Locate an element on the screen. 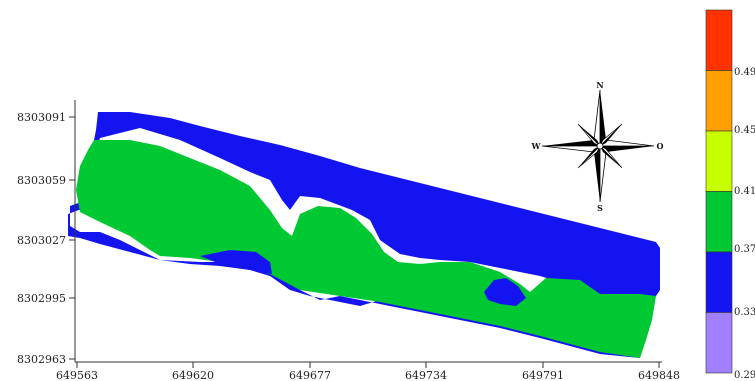 Image resolution: width=755 pixels, height=381 pixels. y-tick-label: 8302995 is located at coordinates (41, 298).